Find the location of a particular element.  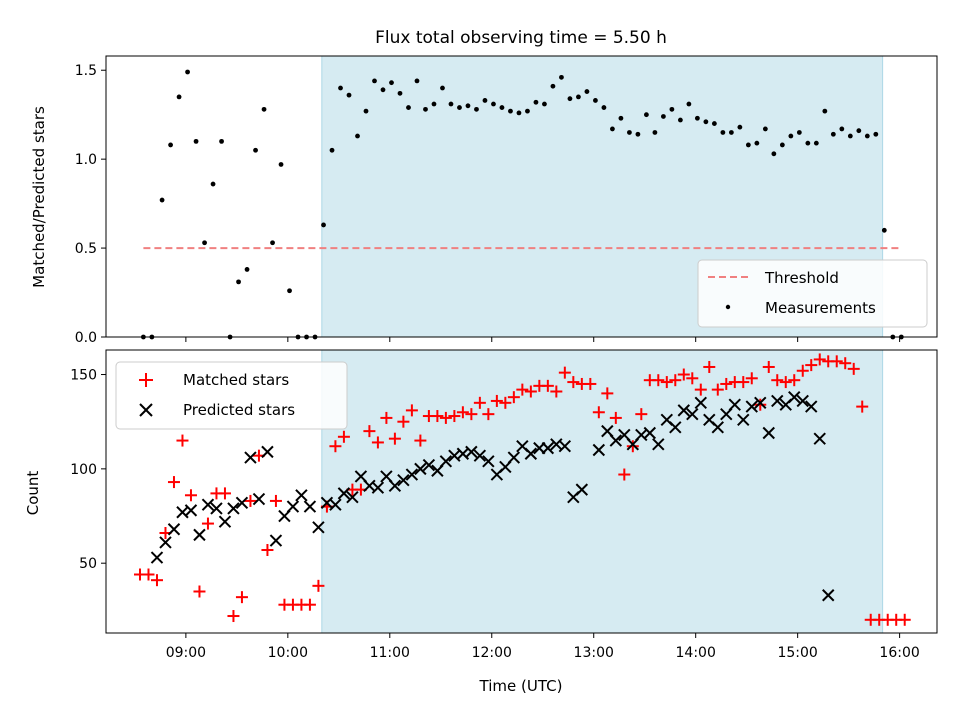

measurements-legend-label: Measurements is located at coordinates (820, 308).